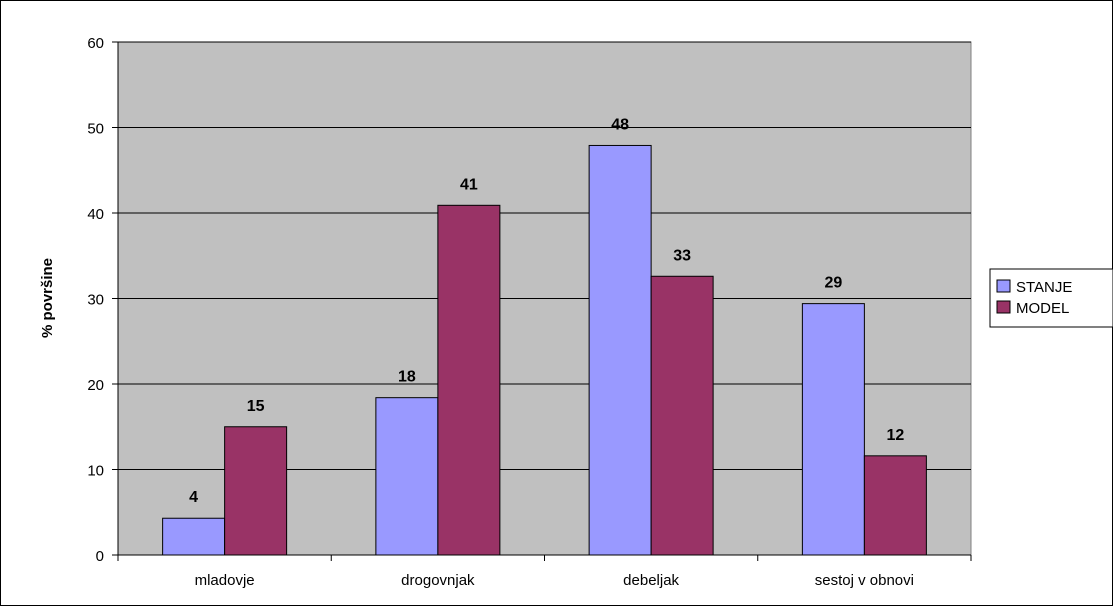 The width and height of the screenshot is (1113, 611). What do you see at coordinates (438, 580) in the screenshot?
I see `x-tick-label: drogovnjak` at bounding box center [438, 580].